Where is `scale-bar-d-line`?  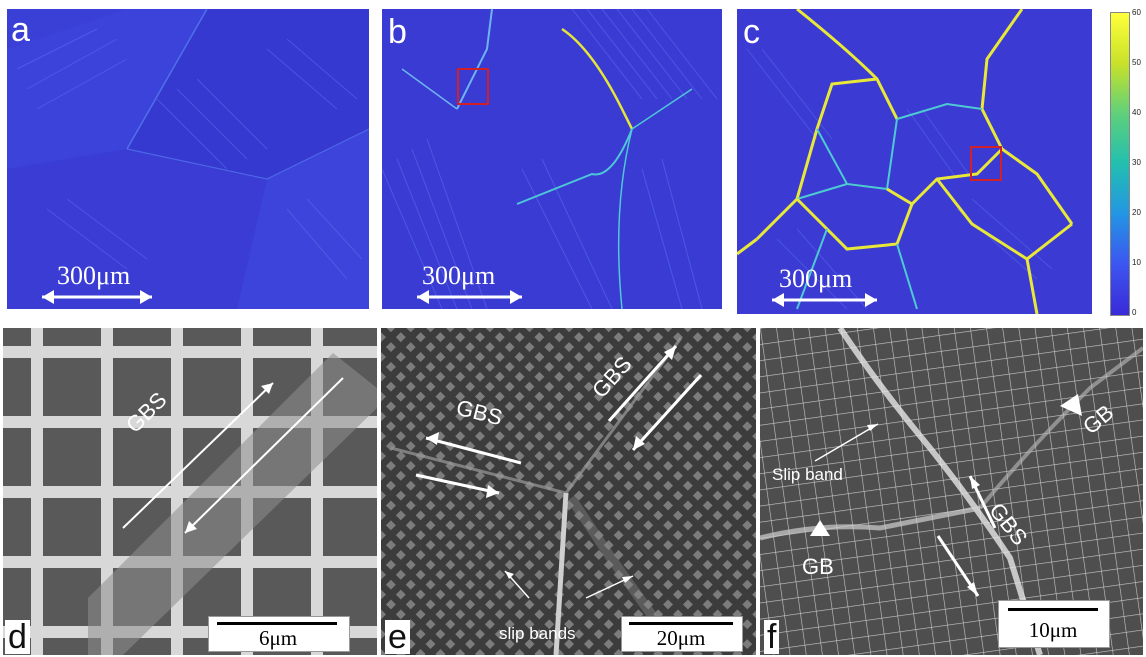
scale-bar-d-line is located at coordinates (277, 623).